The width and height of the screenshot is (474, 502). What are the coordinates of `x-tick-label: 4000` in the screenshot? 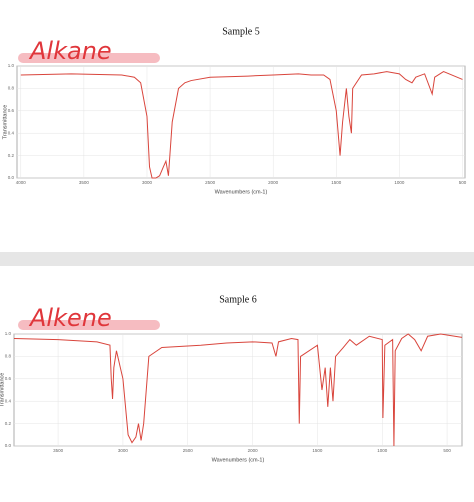 It's located at (21, 182).